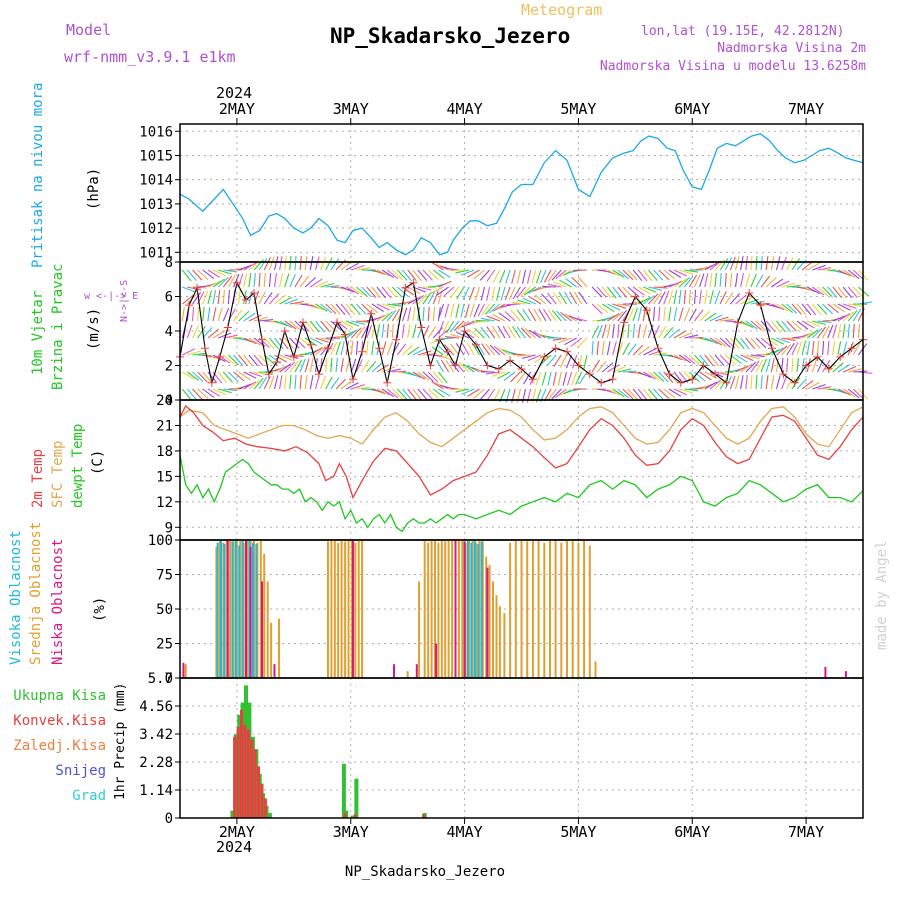 The image size is (900, 900). Describe the element at coordinates (36, 593) in the screenshot. I see `cloud-mid-title: Srednja Oblacnost` at that location.